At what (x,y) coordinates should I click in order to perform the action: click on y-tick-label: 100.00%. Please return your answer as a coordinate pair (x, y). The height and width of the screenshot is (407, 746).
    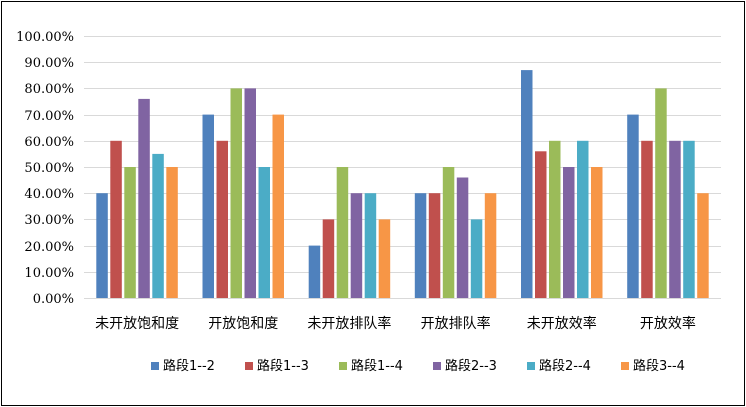
    Looking at the image, I should click on (45, 37).